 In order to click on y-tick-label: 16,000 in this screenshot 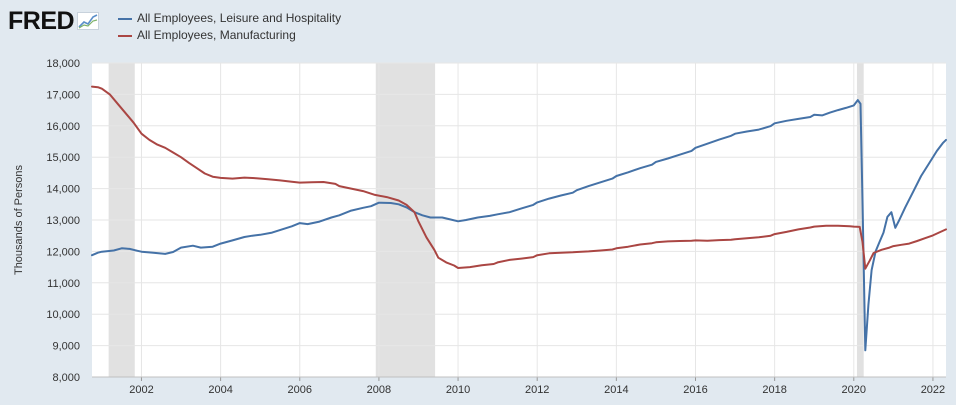, I will do `click(63, 127)`.